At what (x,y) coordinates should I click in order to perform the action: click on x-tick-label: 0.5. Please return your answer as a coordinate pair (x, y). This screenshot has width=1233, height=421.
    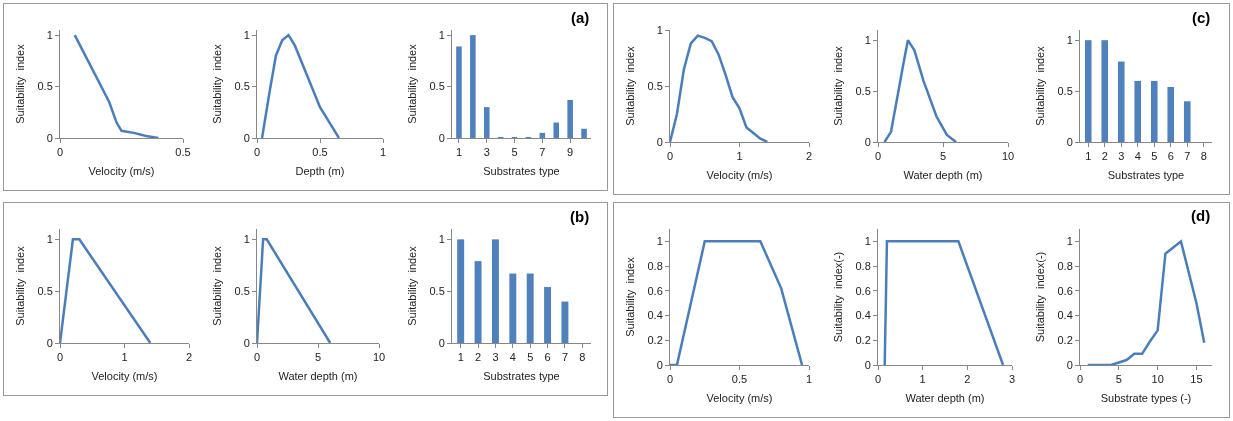
    Looking at the image, I should click on (739, 379).